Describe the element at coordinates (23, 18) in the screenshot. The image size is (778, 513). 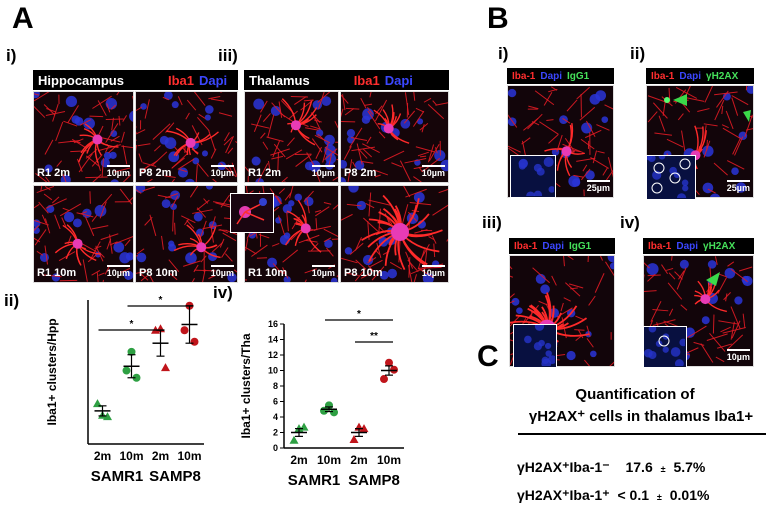
I see `panel-a-letter: A` at that location.